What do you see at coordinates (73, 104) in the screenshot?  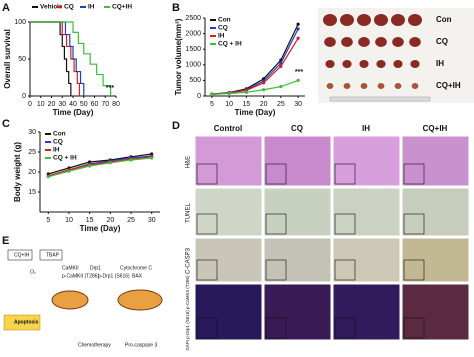 I see `x-tick-label: 40` at bounding box center [73, 104].